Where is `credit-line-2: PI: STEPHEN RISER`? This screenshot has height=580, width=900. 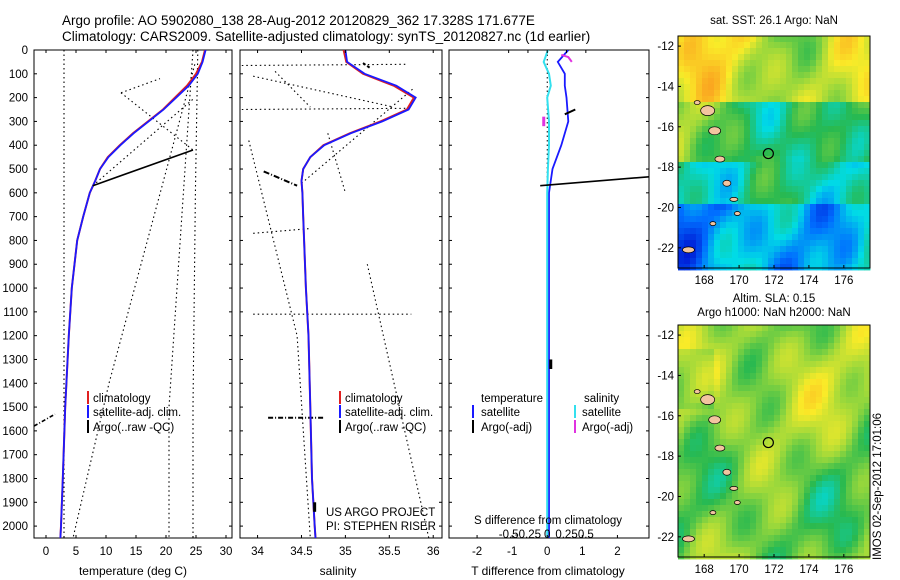 credit-line-2: PI: STEPHEN RISER is located at coordinates (381, 527).